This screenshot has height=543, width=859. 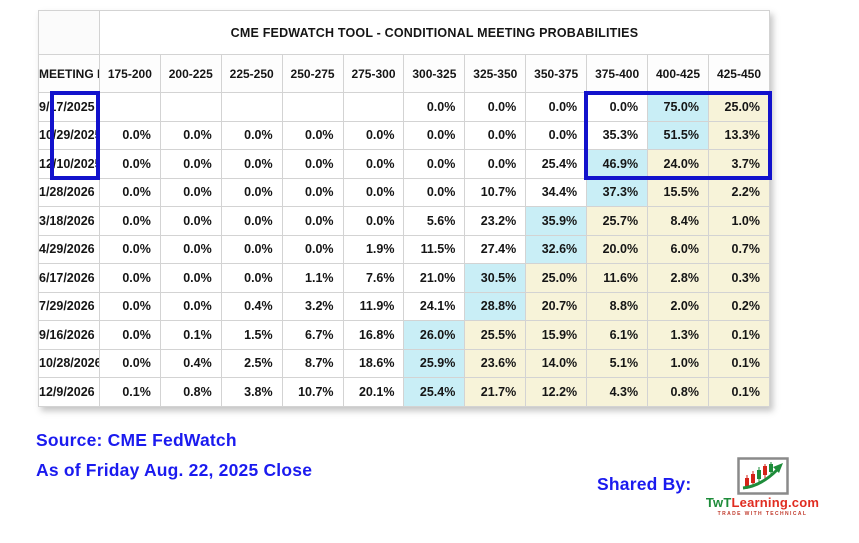 I want to click on probability-cell: 11.9%, so click(x=373, y=306).